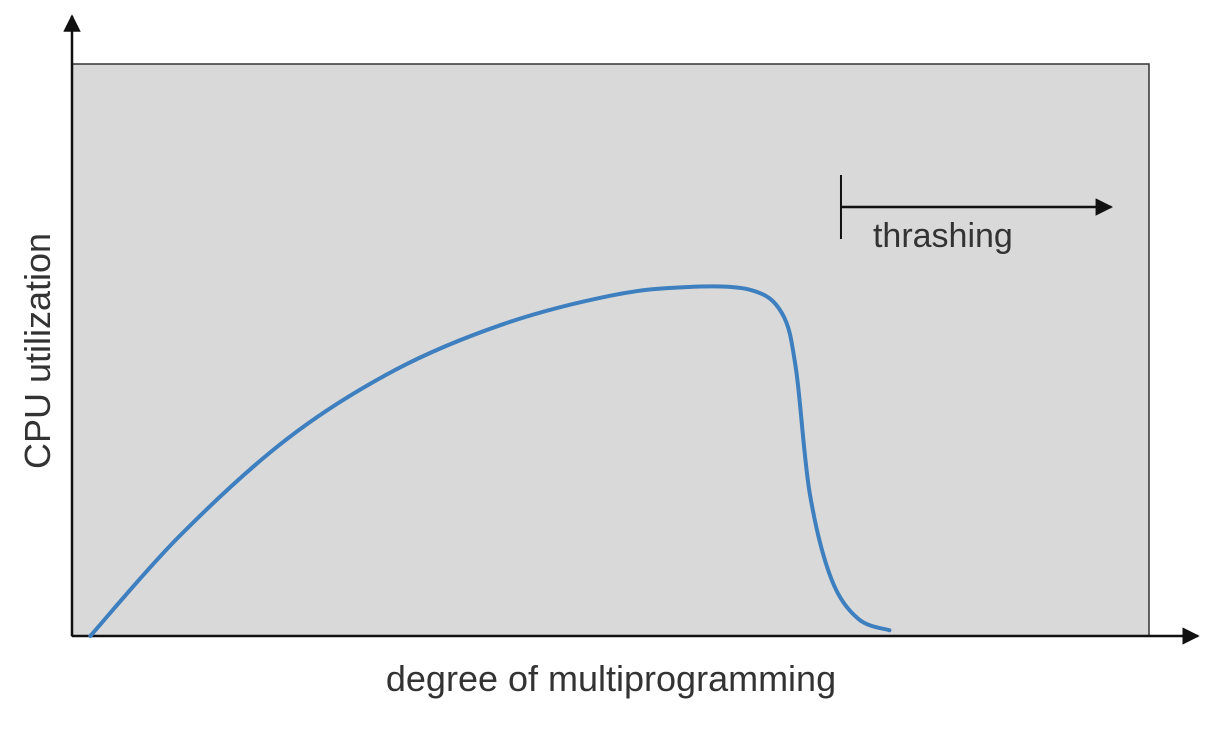  Describe the element at coordinates (37, 351) in the screenshot. I see `y-axis-label: CPU utilization` at that location.